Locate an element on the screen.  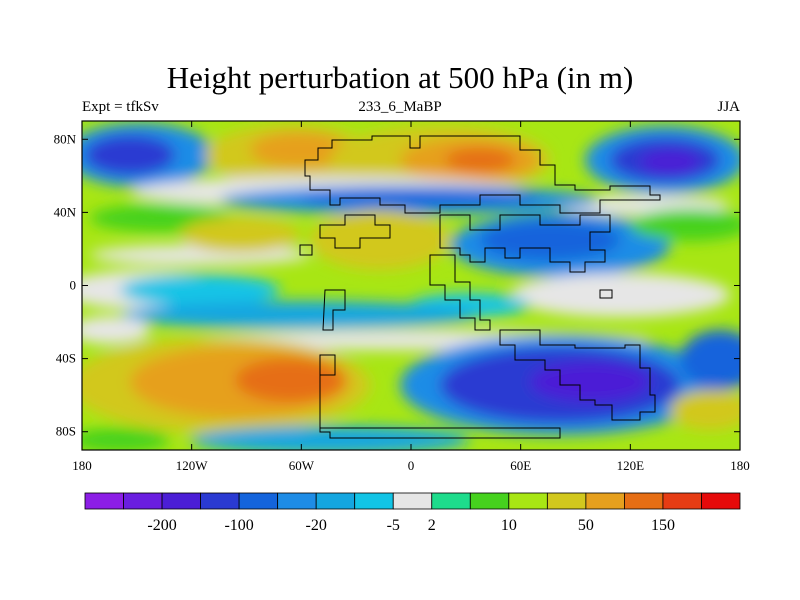
colorbar-label: -200 is located at coordinates (161, 525).